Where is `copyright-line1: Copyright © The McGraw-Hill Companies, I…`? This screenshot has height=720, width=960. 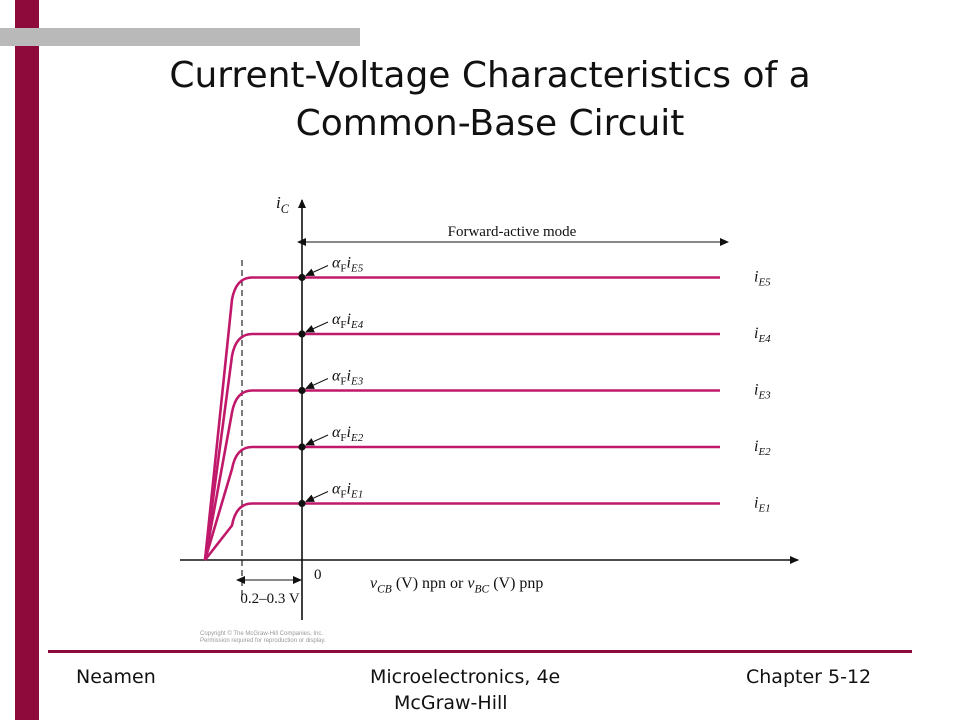
copyright-line1: Copyright © The McGraw-Hill Companies, I… is located at coordinates (261, 633).